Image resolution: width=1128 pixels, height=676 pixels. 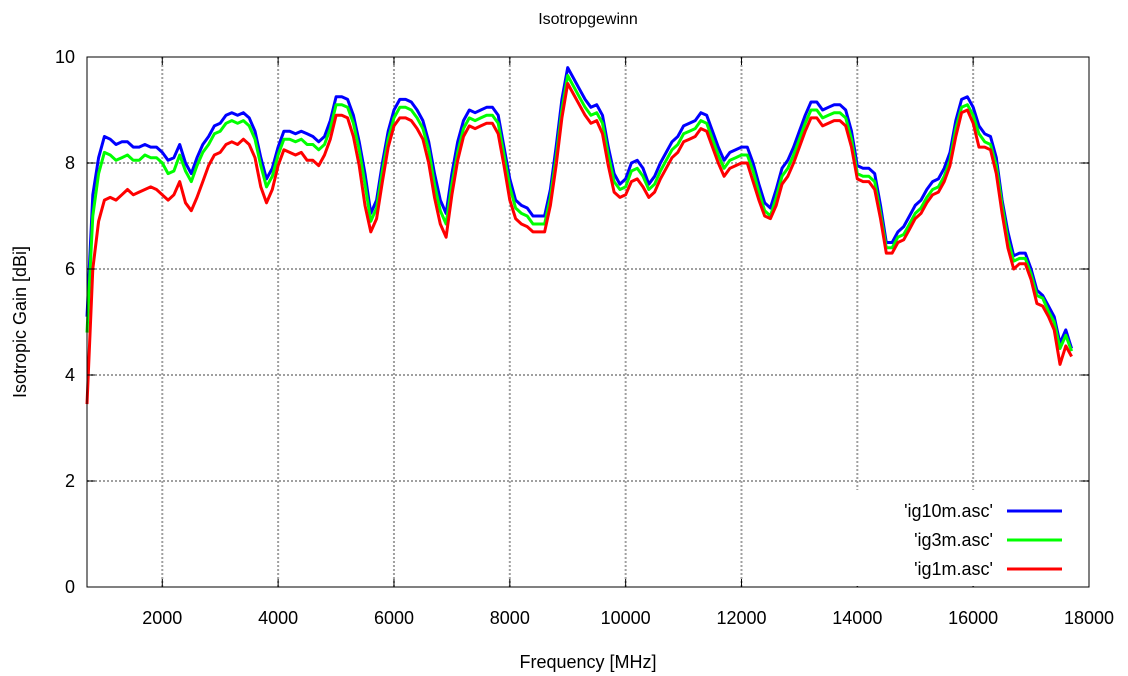 What do you see at coordinates (741, 618) in the screenshot?
I see `x-tick-label: 12000` at bounding box center [741, 618].